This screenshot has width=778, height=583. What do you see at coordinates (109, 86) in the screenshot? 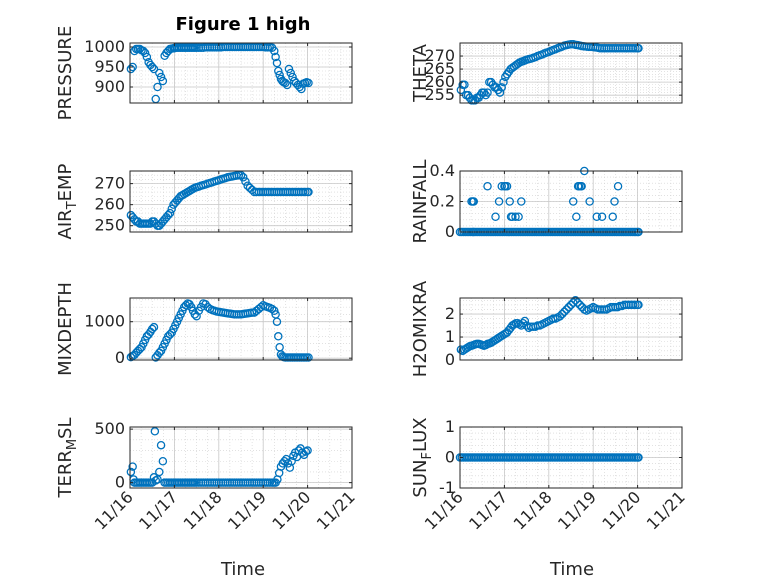
I see `y-tick-label: 900` at bounding box center [109, 86].